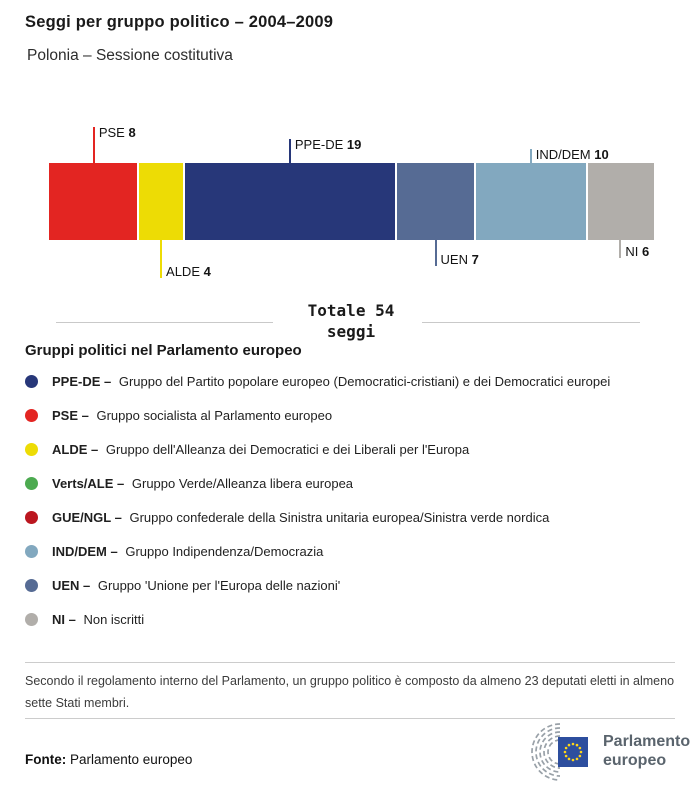 This screenshot has width=700, height=786. What do you see at coordinates (572, 154) in the screenshot?
I see `callout-label-IND/DEM: IND/DEM 10` at bounding box center [572, 154].